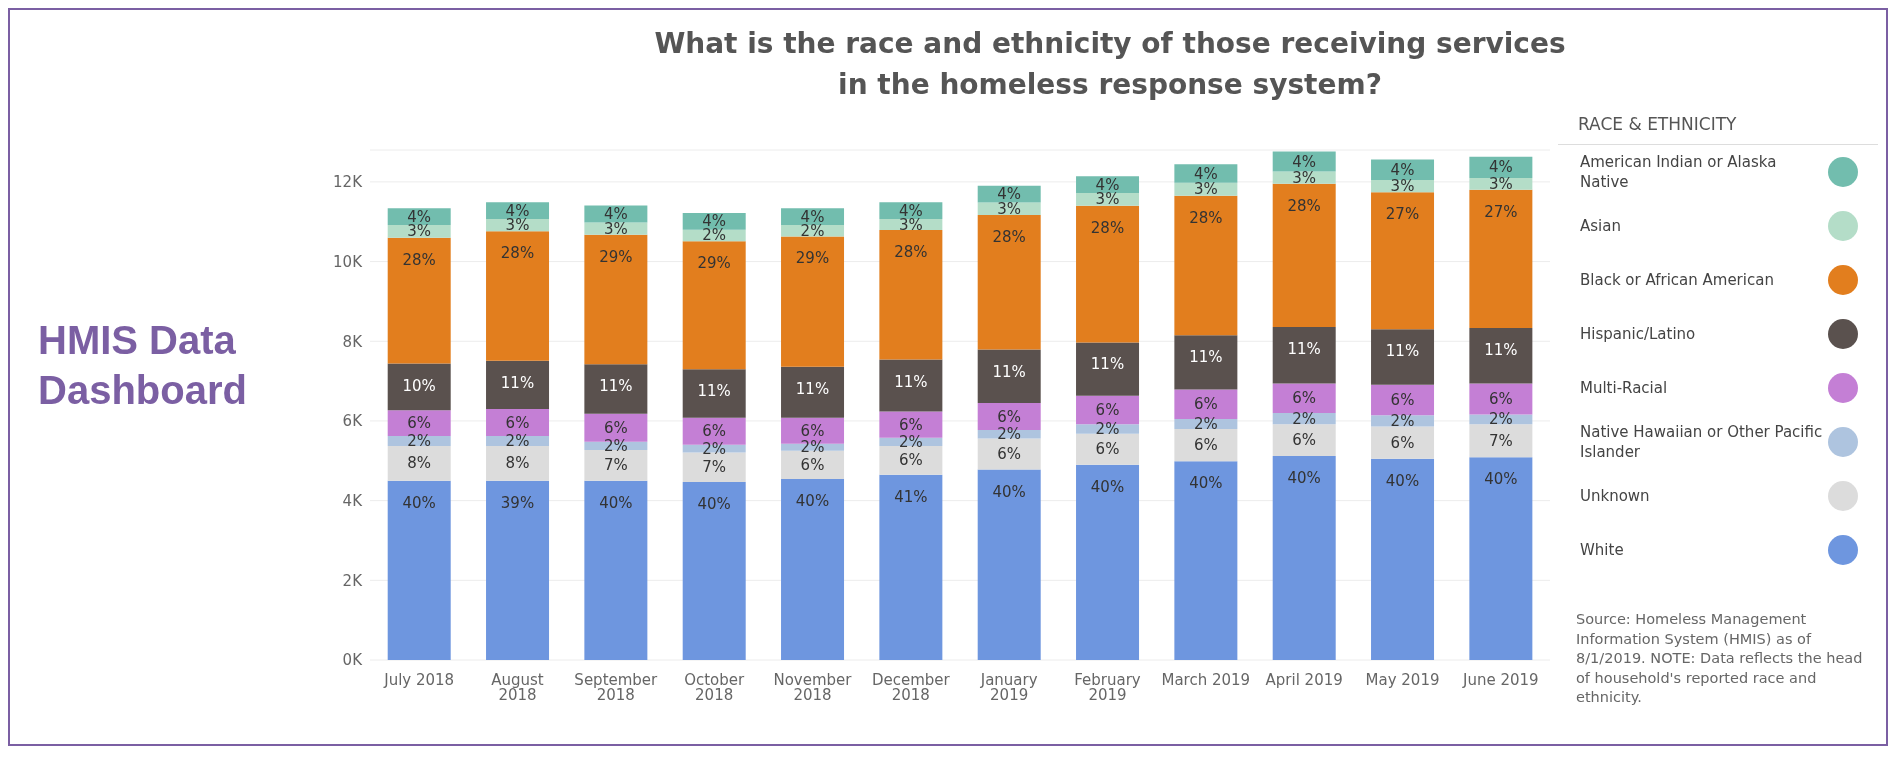  What do you see at coordinates (1402, 679) in the screenshot?
I see `x-tick-label: May 2019` at bounding box center [1402, 679].